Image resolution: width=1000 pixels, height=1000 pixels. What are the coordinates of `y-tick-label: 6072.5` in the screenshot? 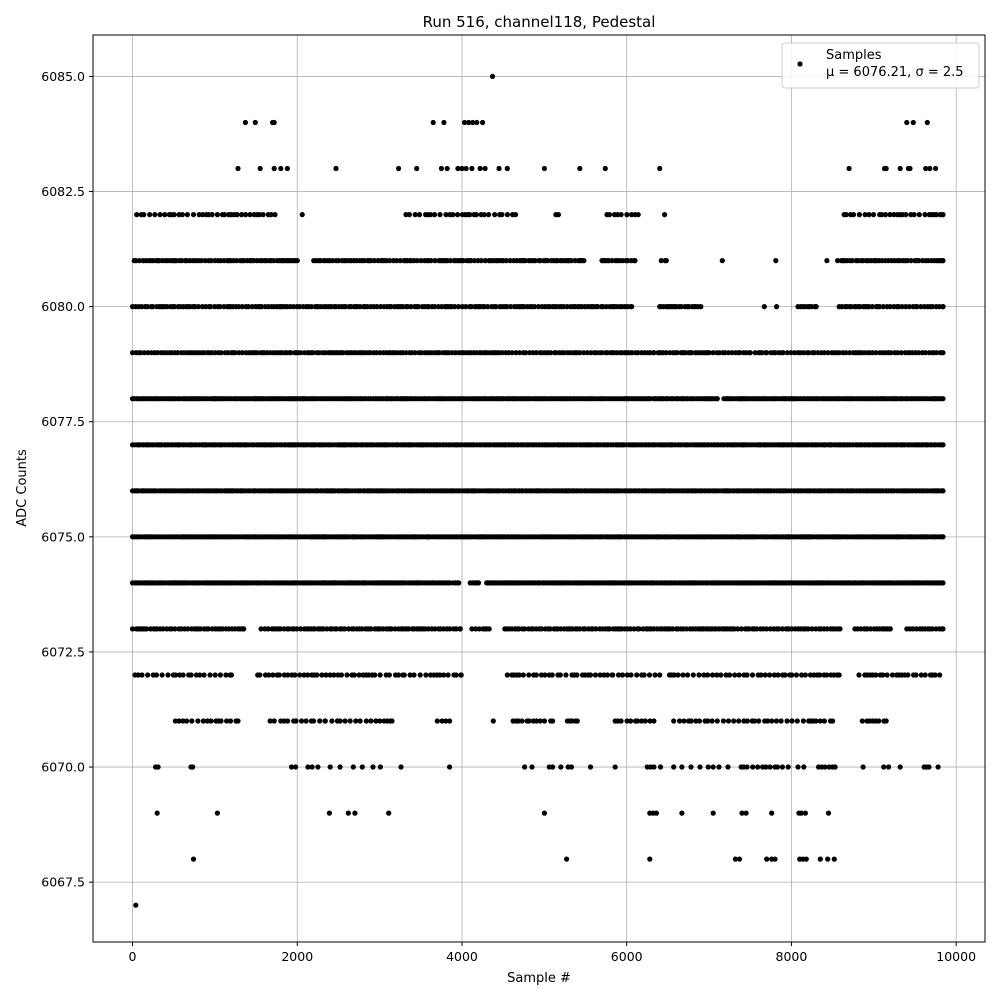 It's located at (63, 651).